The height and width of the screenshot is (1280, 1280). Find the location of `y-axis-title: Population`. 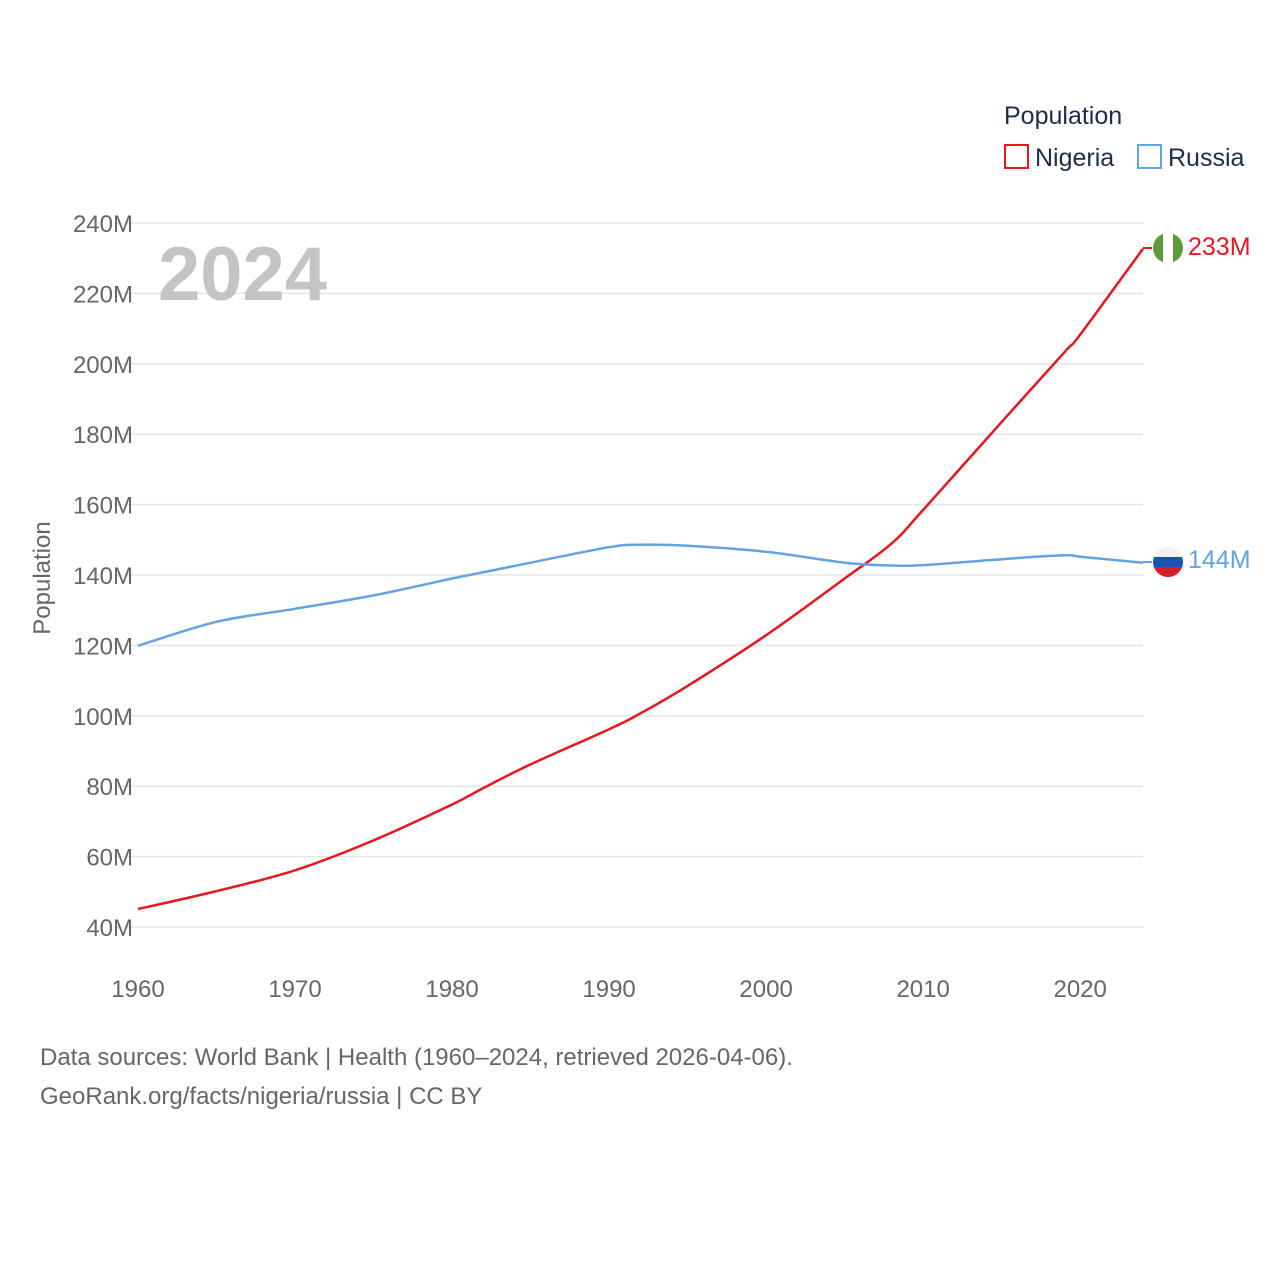

y-axis-title: Population is located at coordinates (42, 577).